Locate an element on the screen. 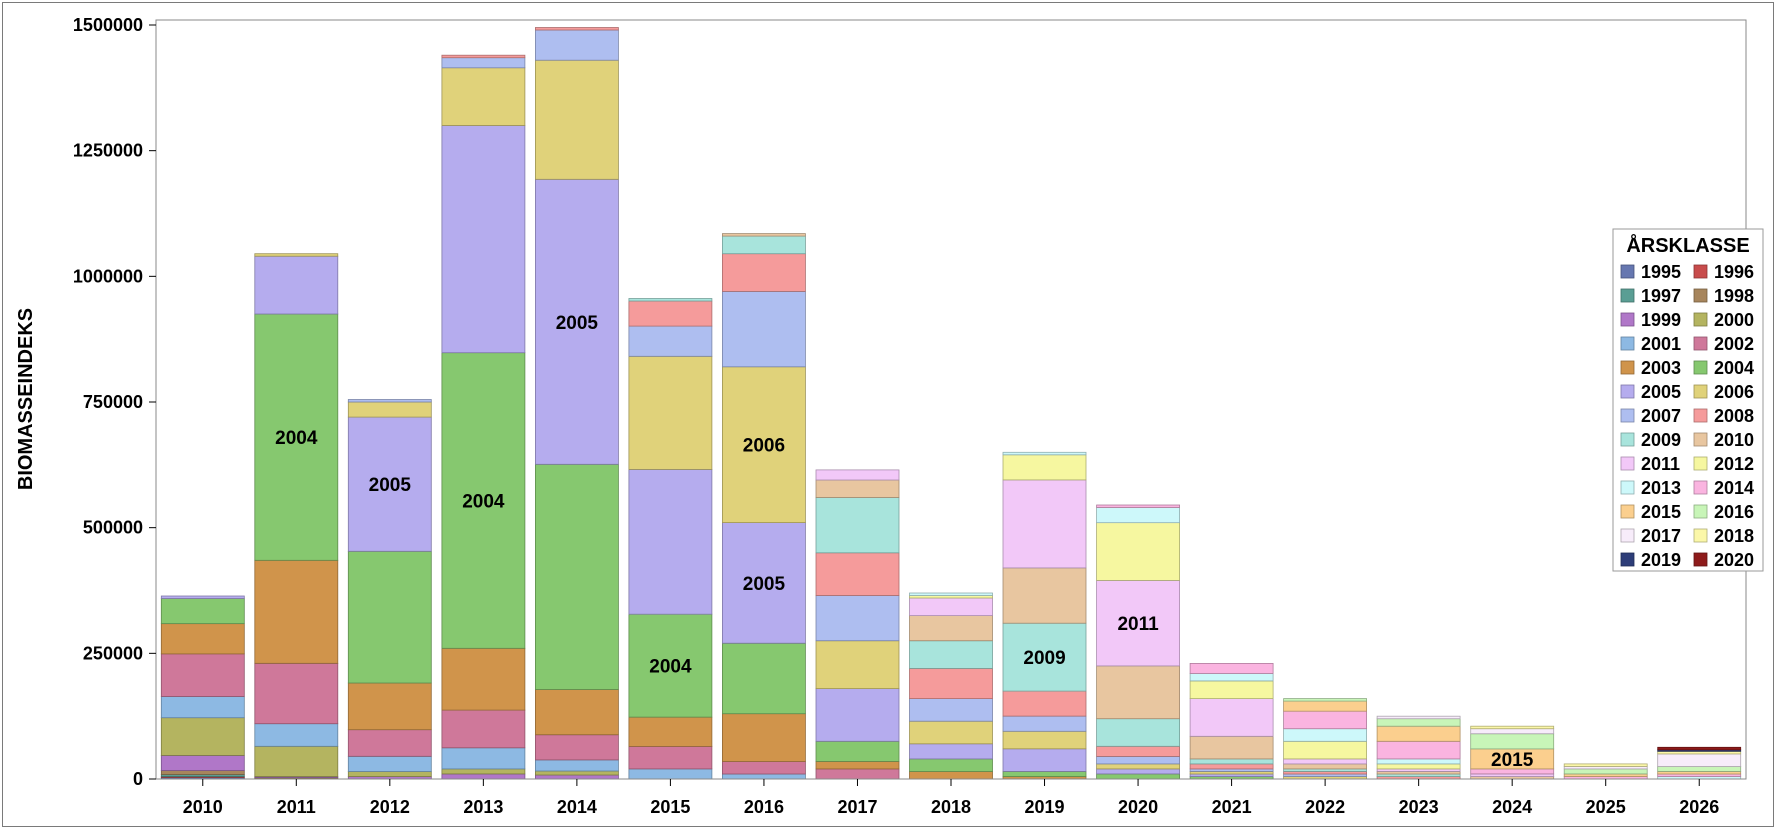 The image size is (1778, 833). bar-segment-2018-2006 is located at coordinates (951, 732).